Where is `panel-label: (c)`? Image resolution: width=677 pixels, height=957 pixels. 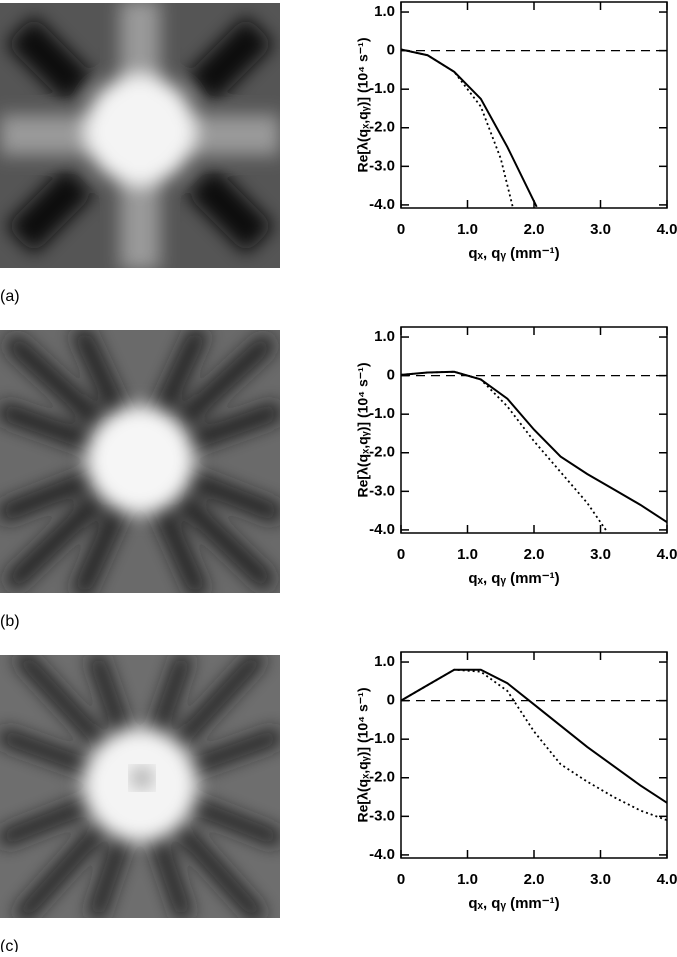 panel-label: (c) is located at coordinates (9, 945).